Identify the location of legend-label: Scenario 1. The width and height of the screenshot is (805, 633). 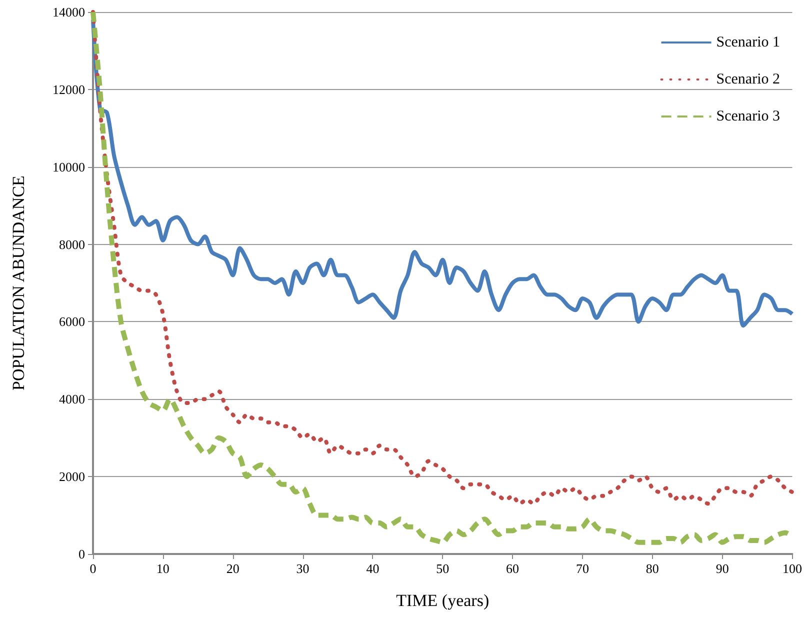
(748, 42).